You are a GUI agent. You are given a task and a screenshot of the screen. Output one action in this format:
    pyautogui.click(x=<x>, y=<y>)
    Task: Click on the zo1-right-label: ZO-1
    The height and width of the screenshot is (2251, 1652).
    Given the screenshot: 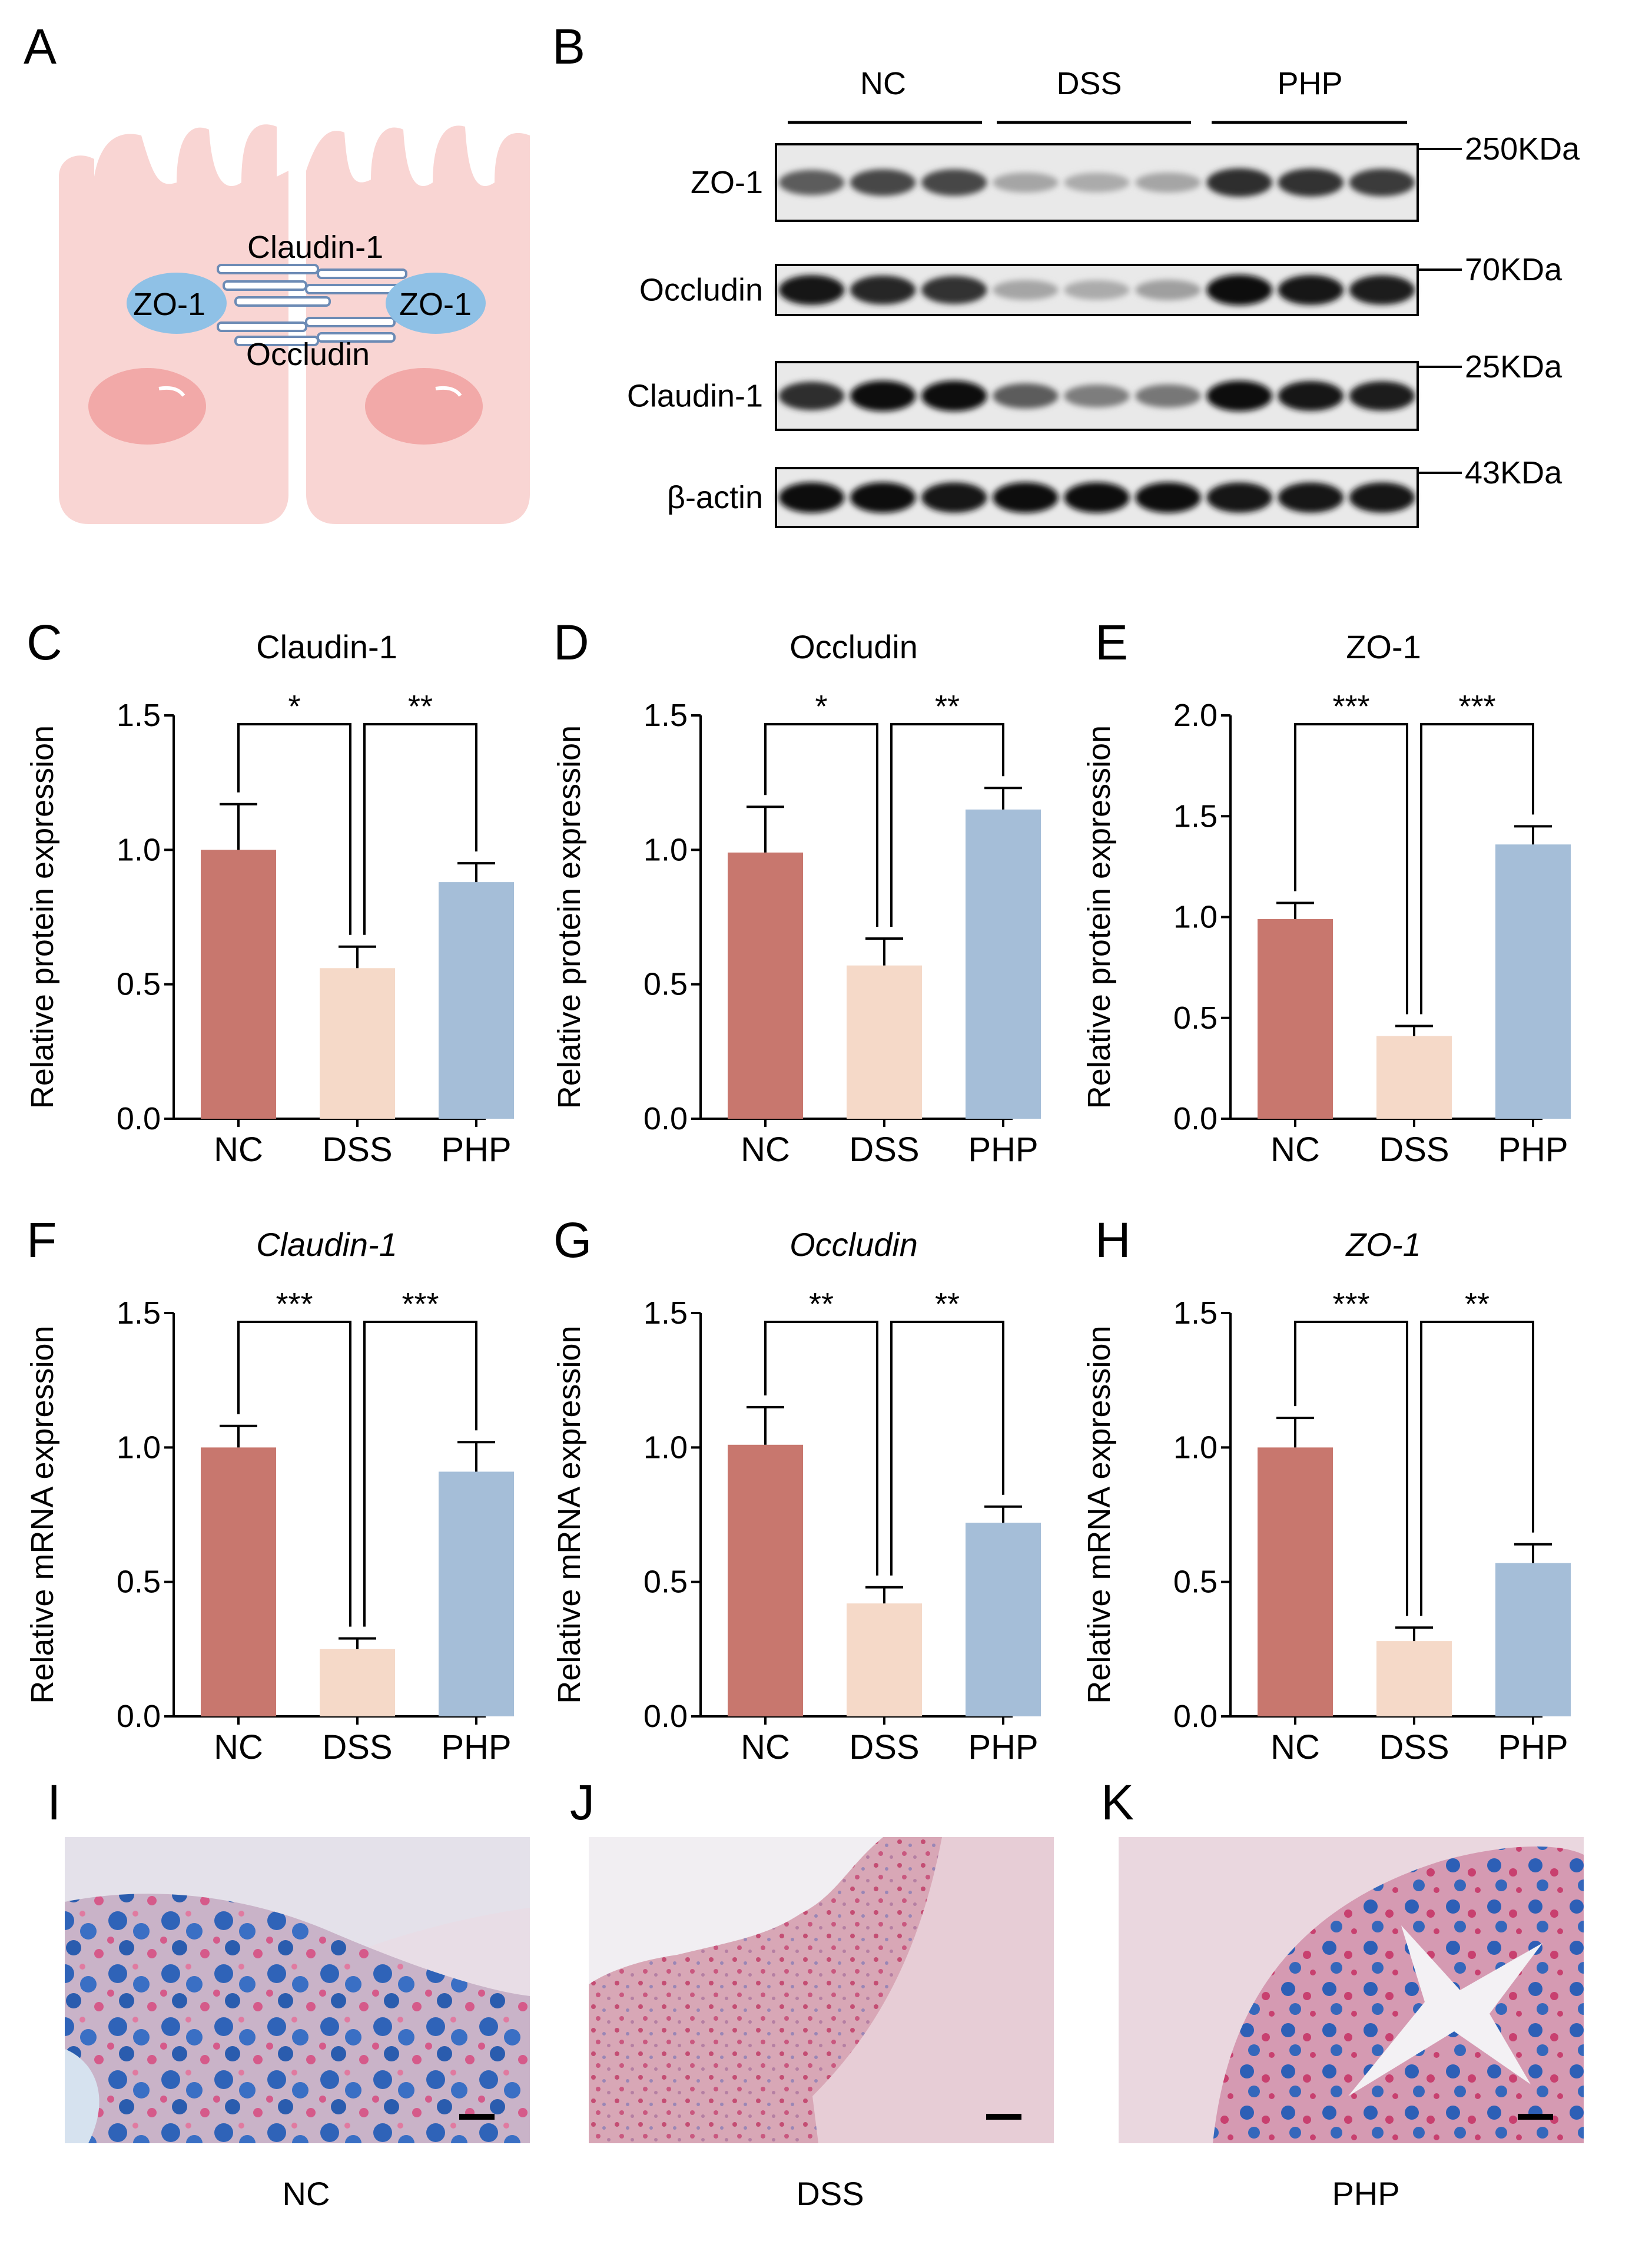 What is the action you would take?
    pyautogui.click(x=435, y=305)
    